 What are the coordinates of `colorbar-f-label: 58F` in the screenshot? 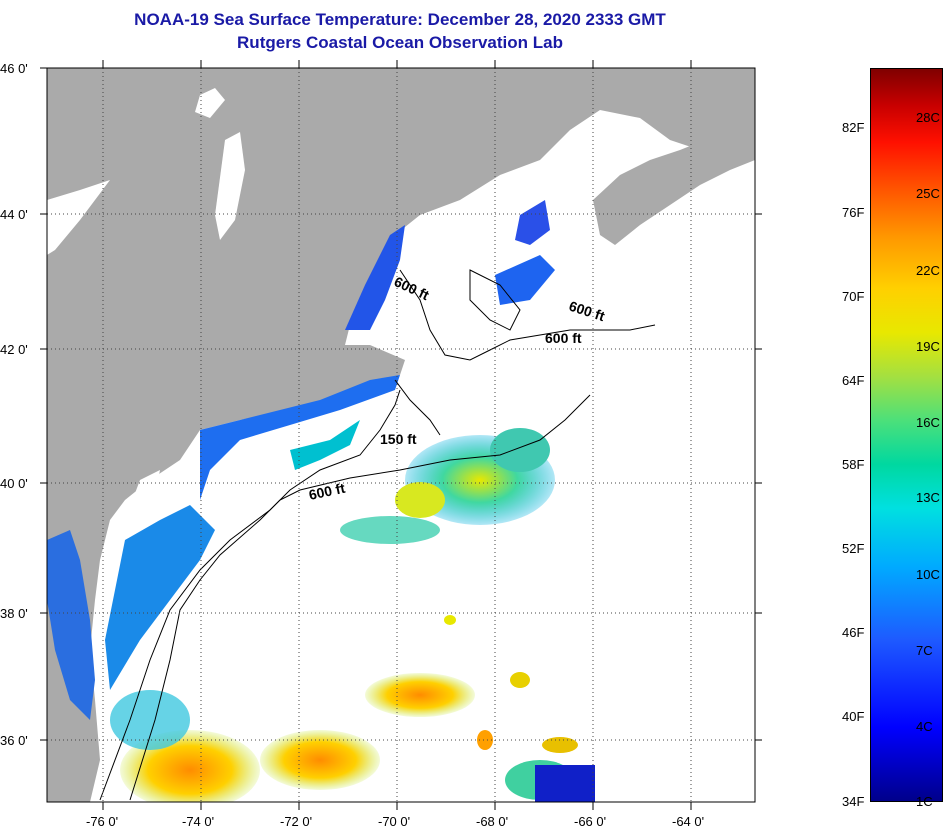 It's located at (853, 464).